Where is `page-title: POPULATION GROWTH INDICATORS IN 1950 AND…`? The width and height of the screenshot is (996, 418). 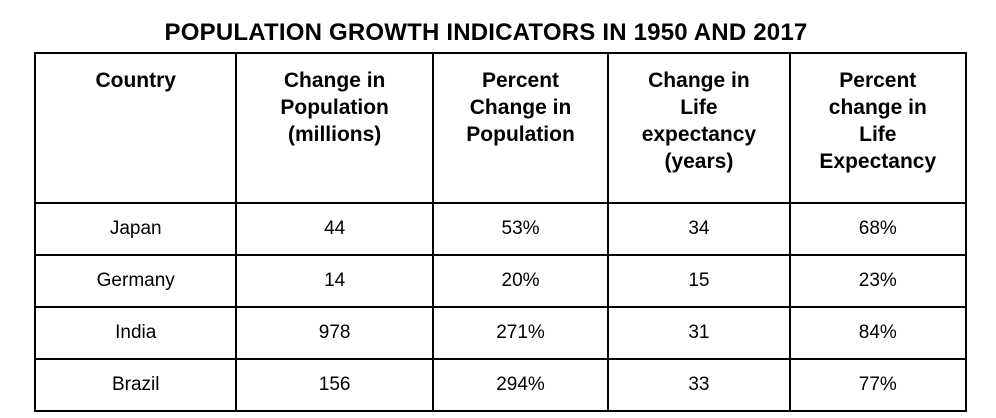 page-title: POPULATION GROWTH INDICATORS IN 1950 AND… is located at coordinates (486, 32).